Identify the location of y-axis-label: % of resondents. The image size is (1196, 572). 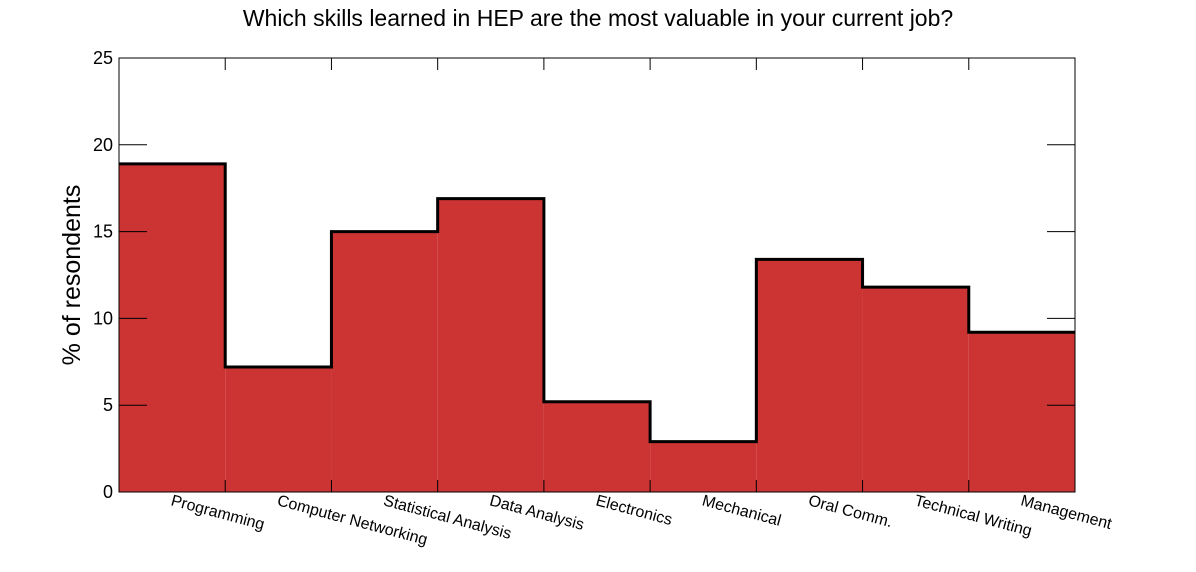
(72, 275).